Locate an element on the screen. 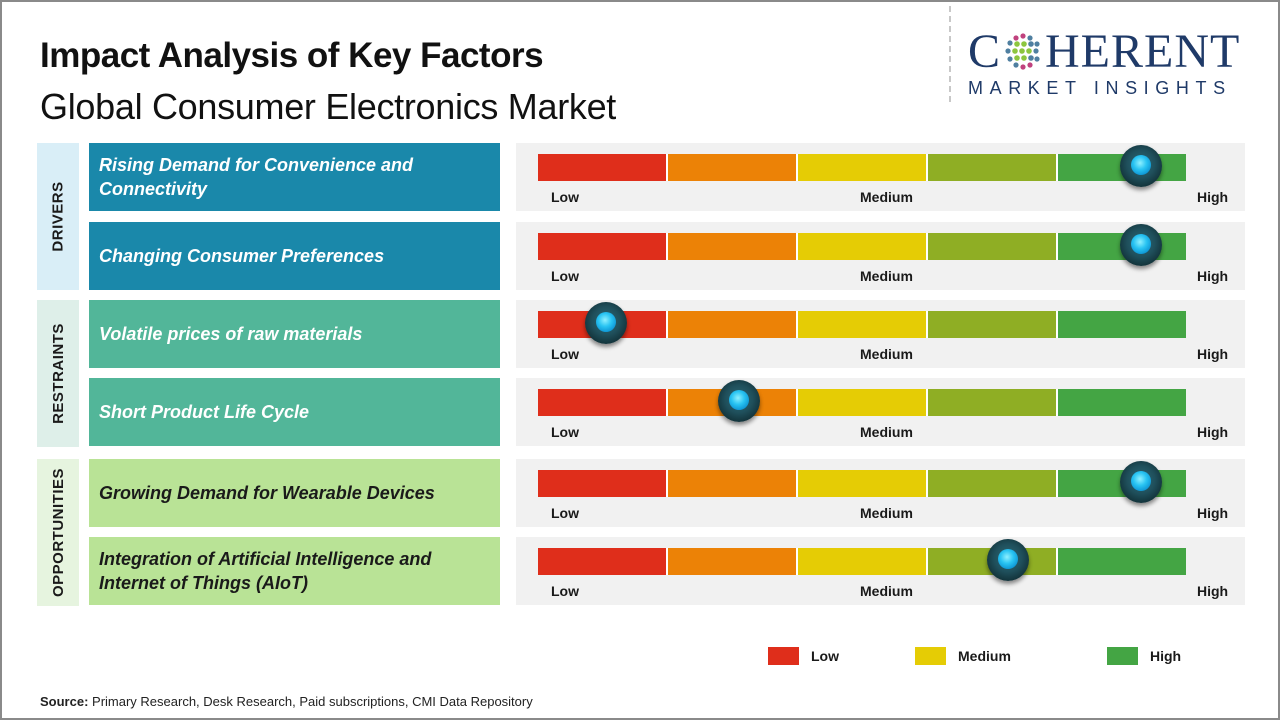 Image resolution: width=1280 pixels, height=720 pixels. legend-label: Medium is located at coordinates (984, 656).